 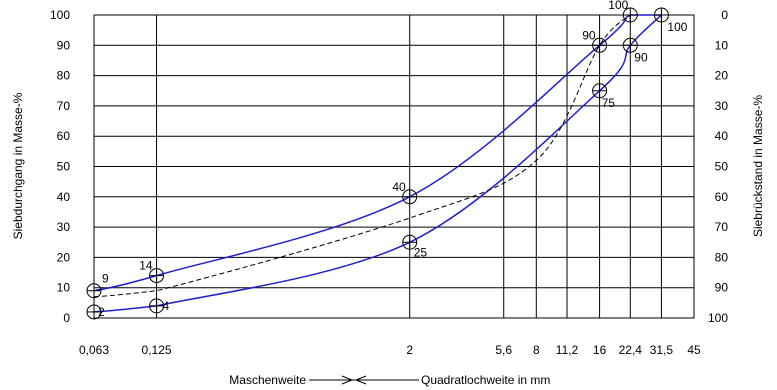 What do you see at coordinates (409, 350) in the screenshot?
I see `x-tick-label: 2` at bounding box center [409, 350].